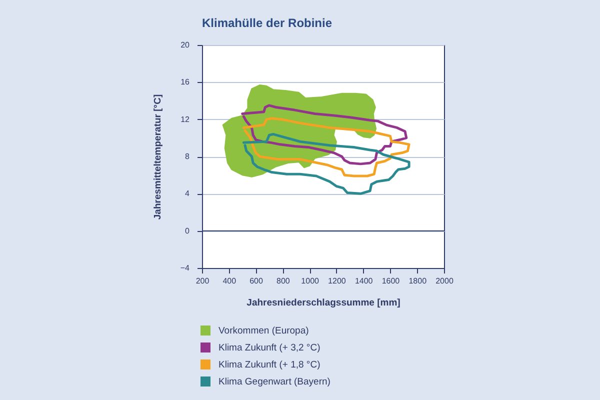 This screenshot has width=600, height=400. I want to click on x-tick-label: 2000, so click(445, 281).